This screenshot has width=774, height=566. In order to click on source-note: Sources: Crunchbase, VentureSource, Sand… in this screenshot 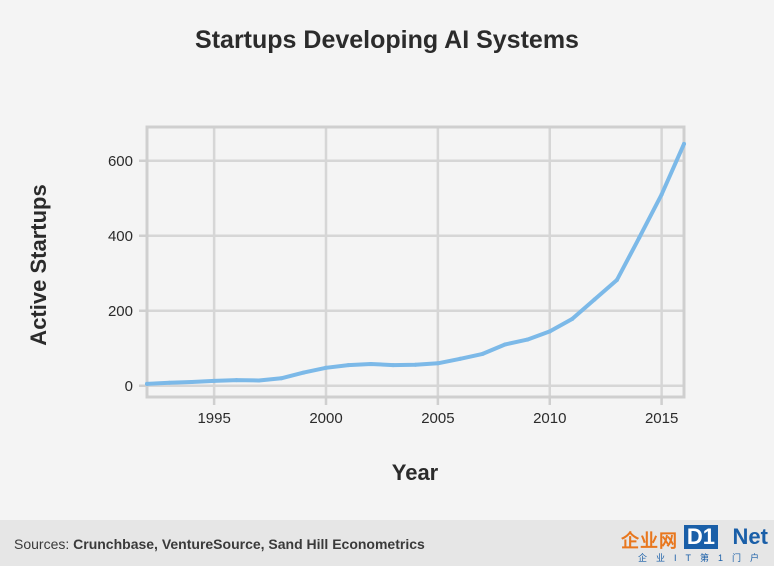, I will do `click(219, 544)`.